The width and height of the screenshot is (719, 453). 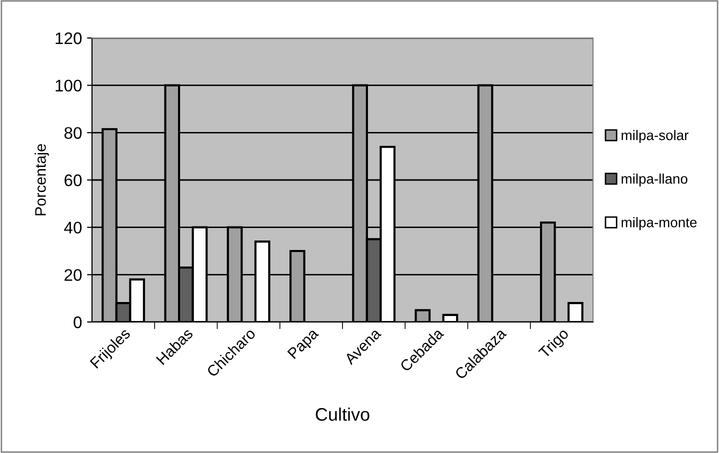 What do you see at coordinates (73, 228) in the screenshot?
I see `y-tick-label: 40` at bounding box center [73, 228].